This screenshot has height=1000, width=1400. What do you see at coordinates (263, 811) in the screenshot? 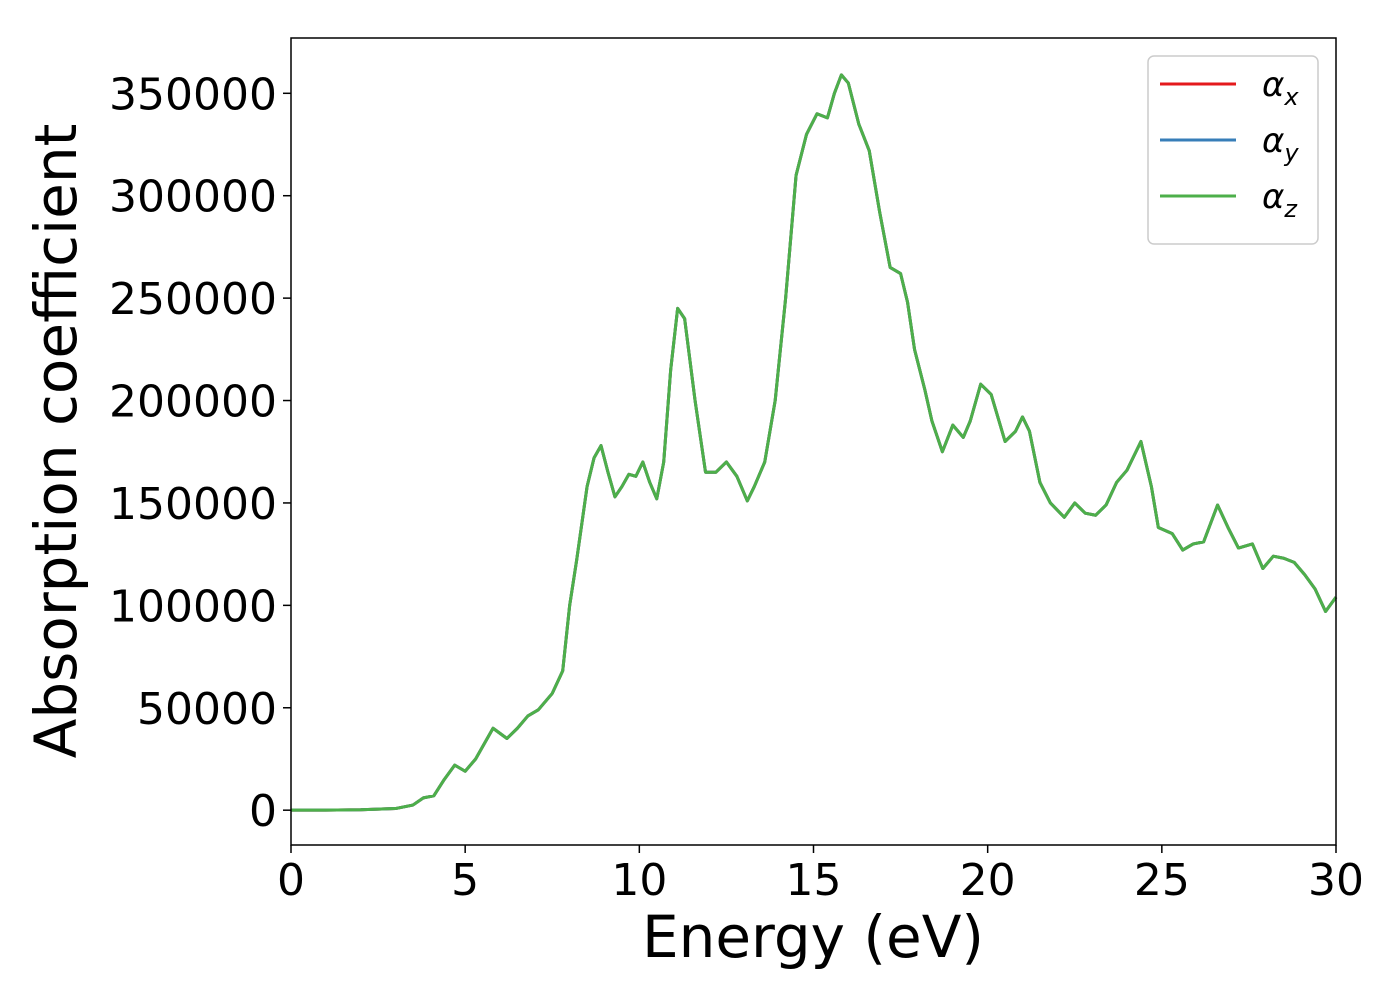
I see `y-tick-label: 0` at bounding box center [263, 811].